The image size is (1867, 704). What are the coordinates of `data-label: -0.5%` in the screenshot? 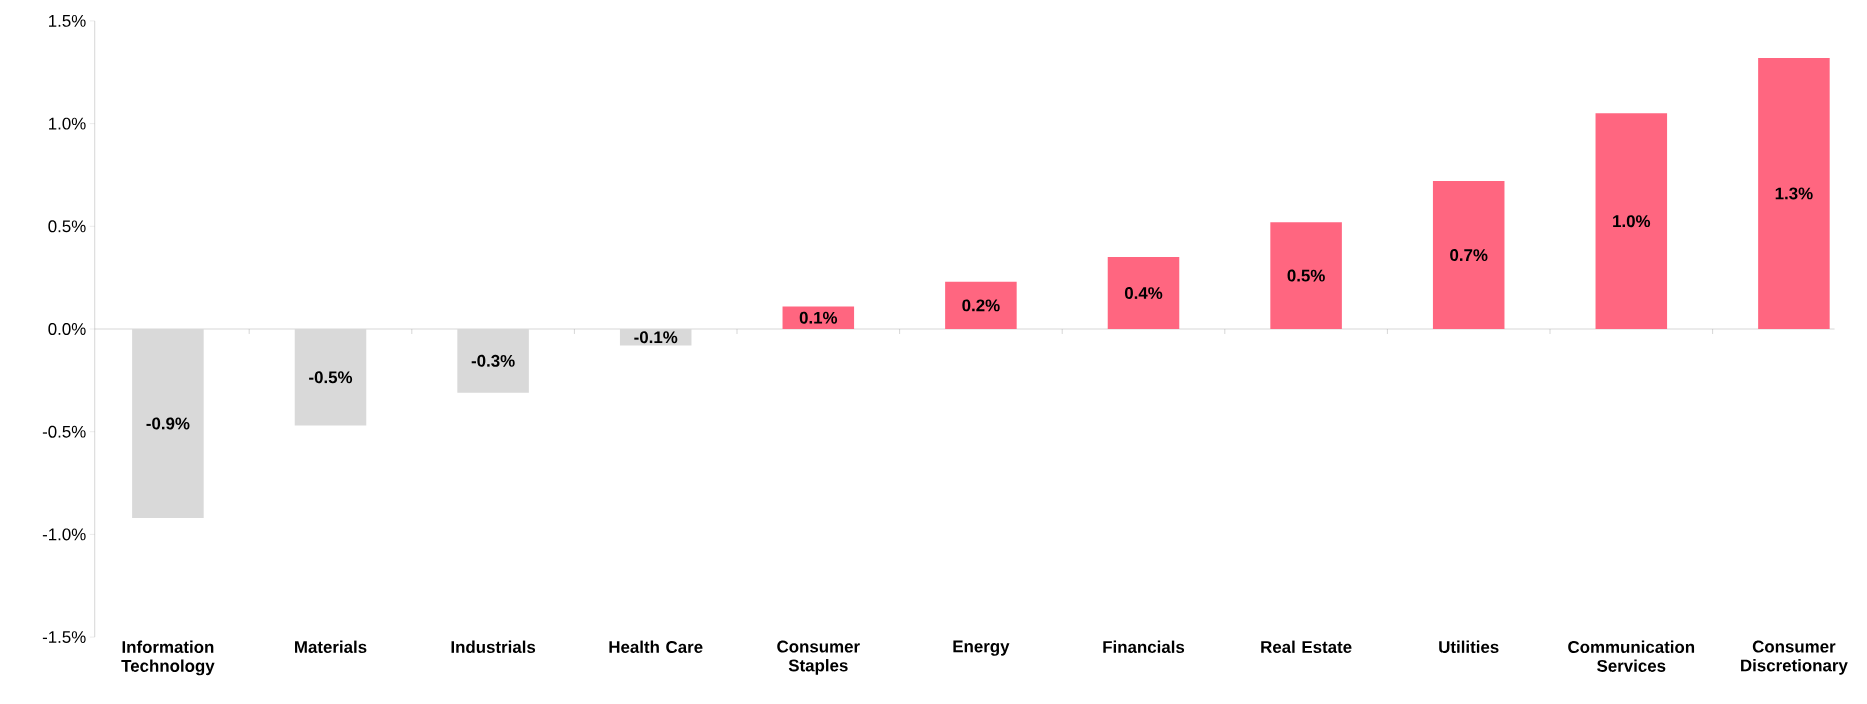 It's located at (331, 377).